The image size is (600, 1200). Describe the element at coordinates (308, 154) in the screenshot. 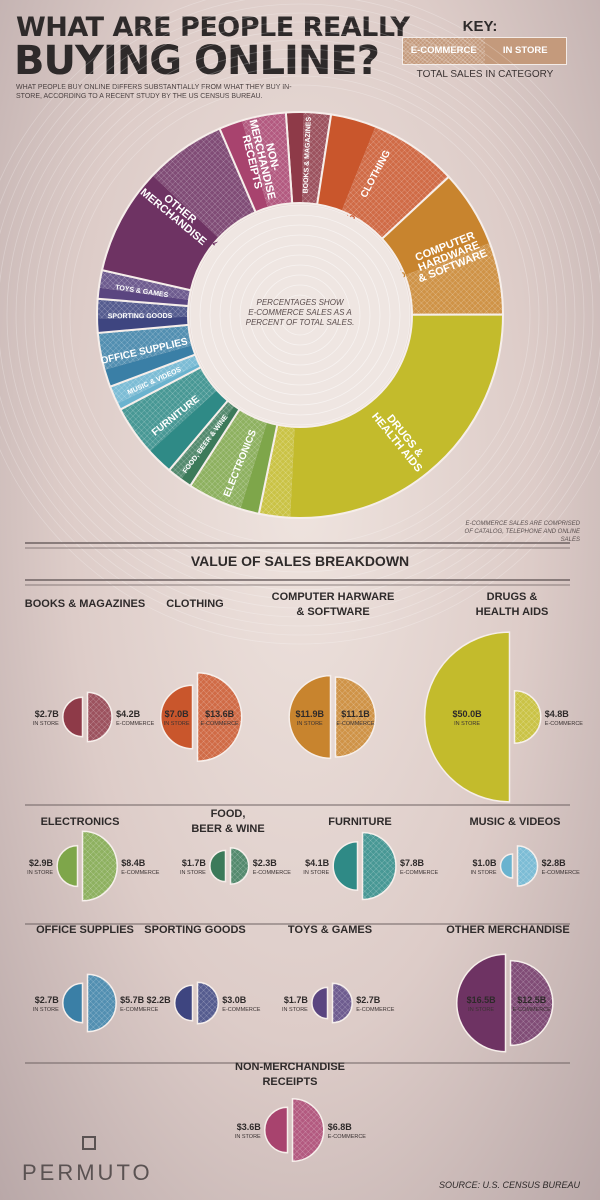

I see `donut-label: BOOKS & MAGAZINES` at that location.